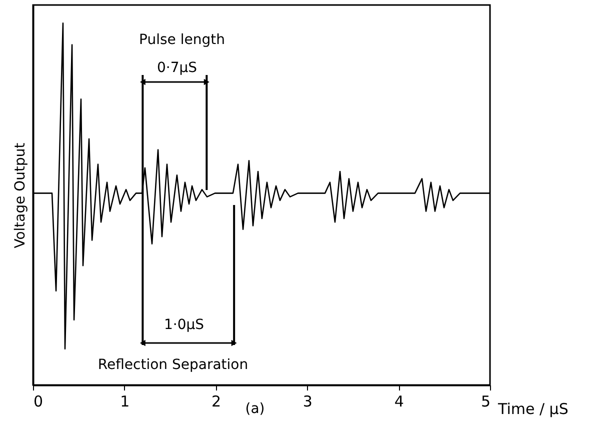  What do you see at coordinates (125, 401) in the screenshot?
I see `x-tick-label: 1` at bounding box center [125, 401].